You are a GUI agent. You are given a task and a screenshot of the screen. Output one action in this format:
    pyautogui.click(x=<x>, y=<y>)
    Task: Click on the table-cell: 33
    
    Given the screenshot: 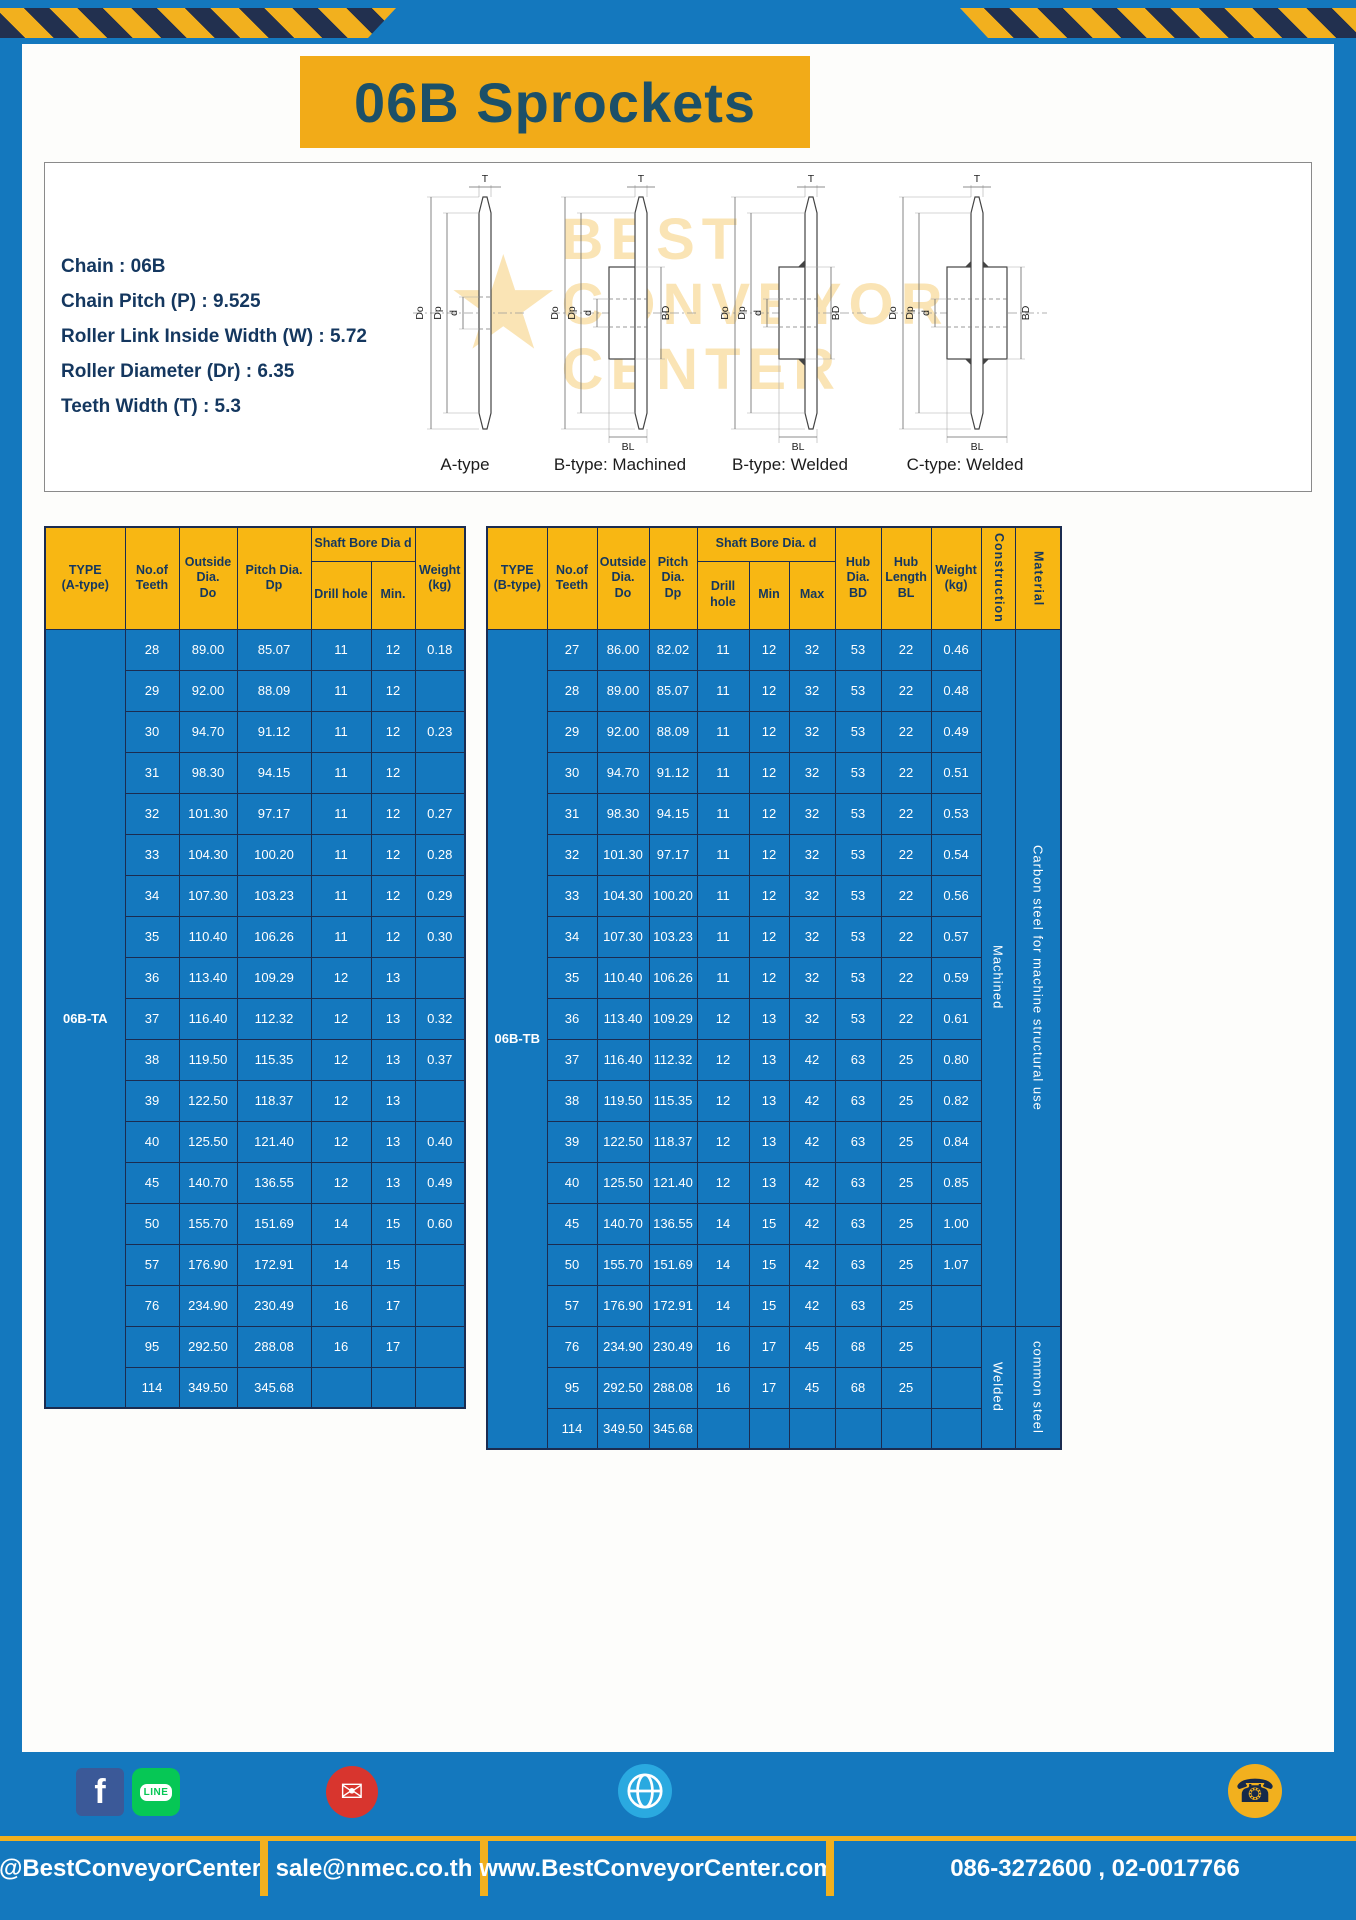 What is the action you would take?
    pyautogui.click(x=152, y=854)
    